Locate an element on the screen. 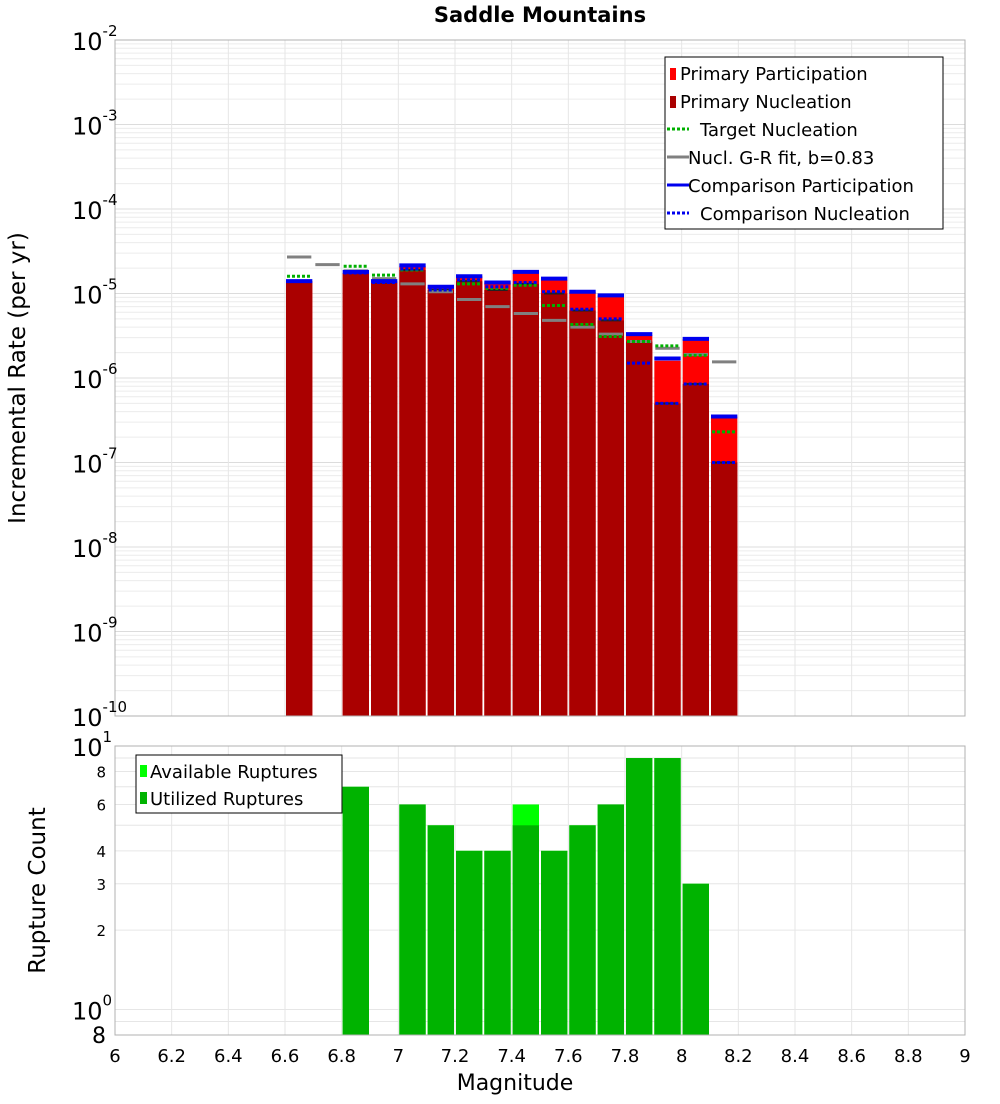  x-tick-label: 6 is located at coordinates (114, 1056).